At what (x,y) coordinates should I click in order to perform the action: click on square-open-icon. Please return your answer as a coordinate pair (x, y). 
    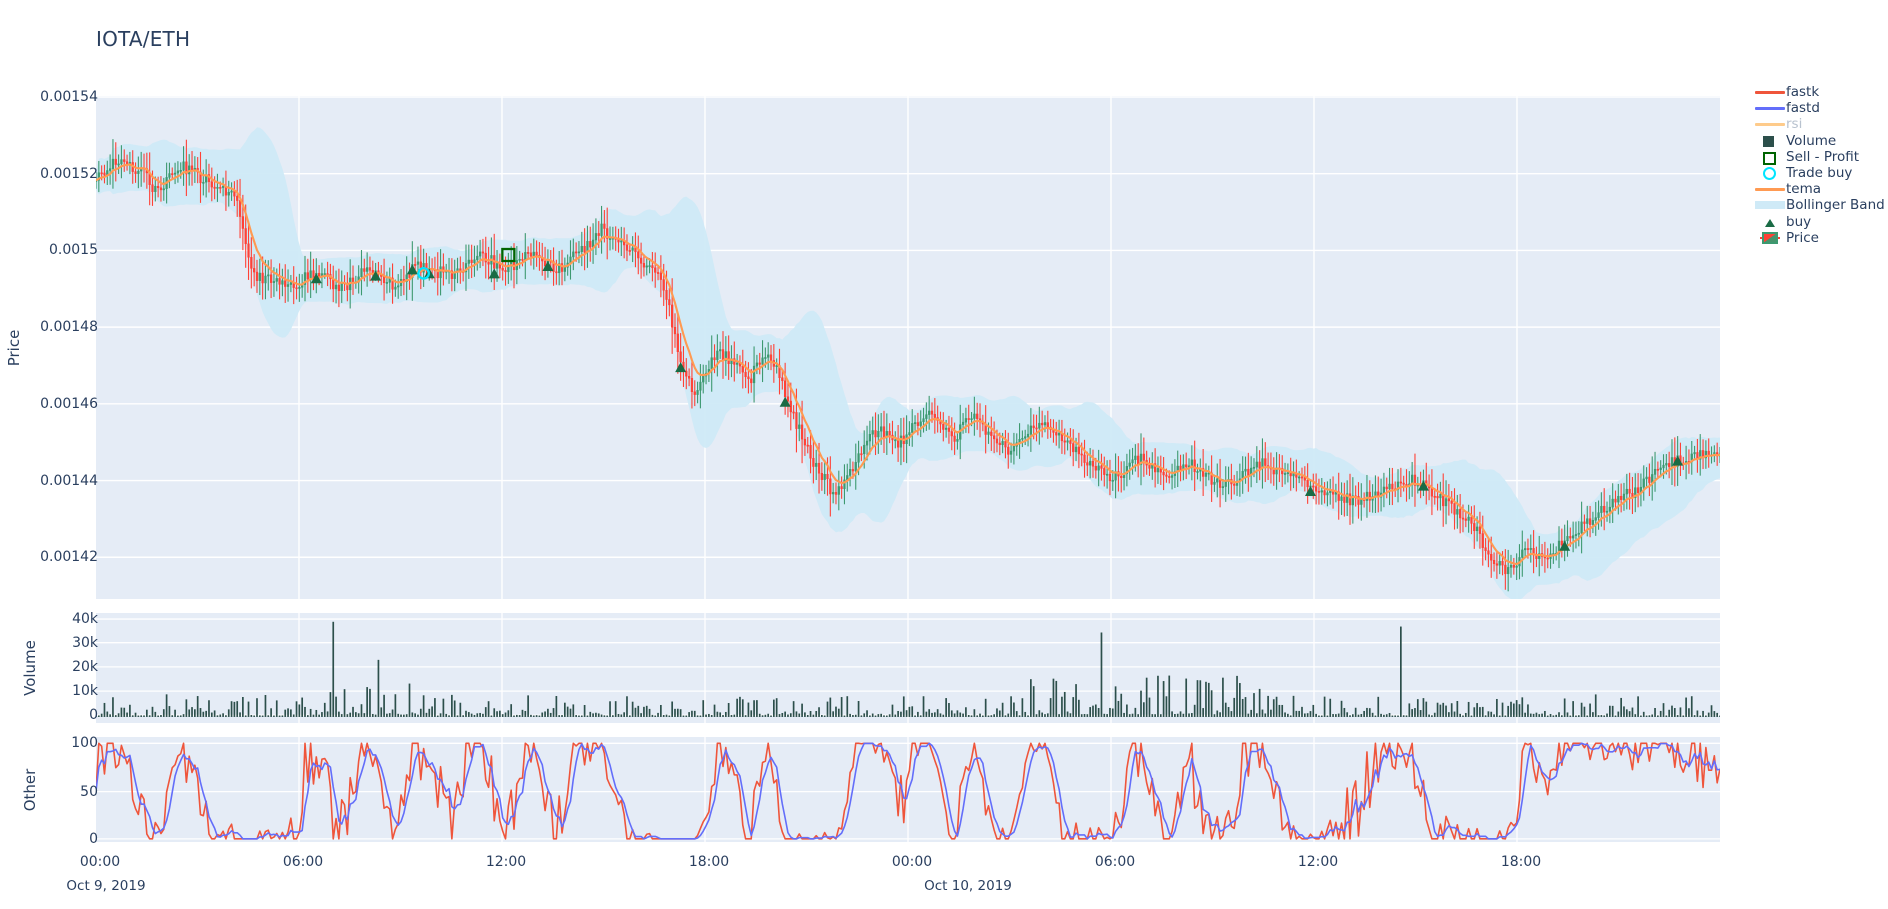
    Looking at the image, I should click on (1770, 157).